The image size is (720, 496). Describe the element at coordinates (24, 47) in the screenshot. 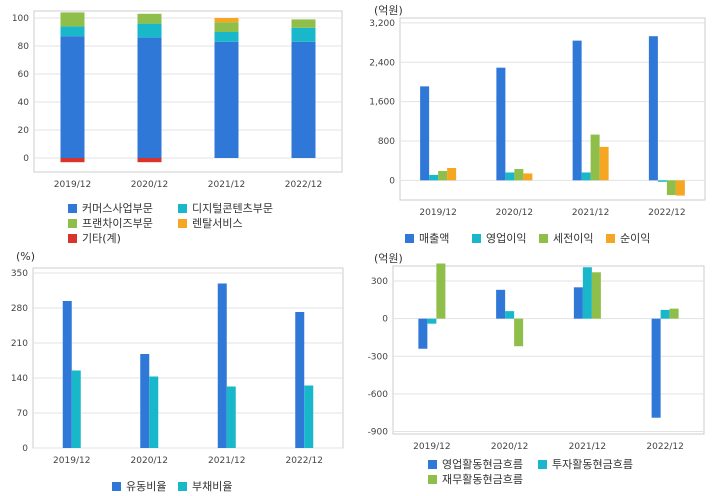

I see `chart-1-y-tick-label: 80` at that location.